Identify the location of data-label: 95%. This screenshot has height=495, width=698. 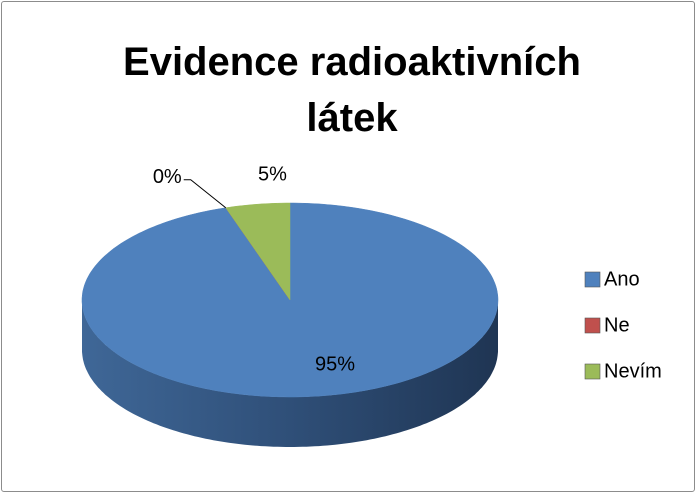
(335, 364).